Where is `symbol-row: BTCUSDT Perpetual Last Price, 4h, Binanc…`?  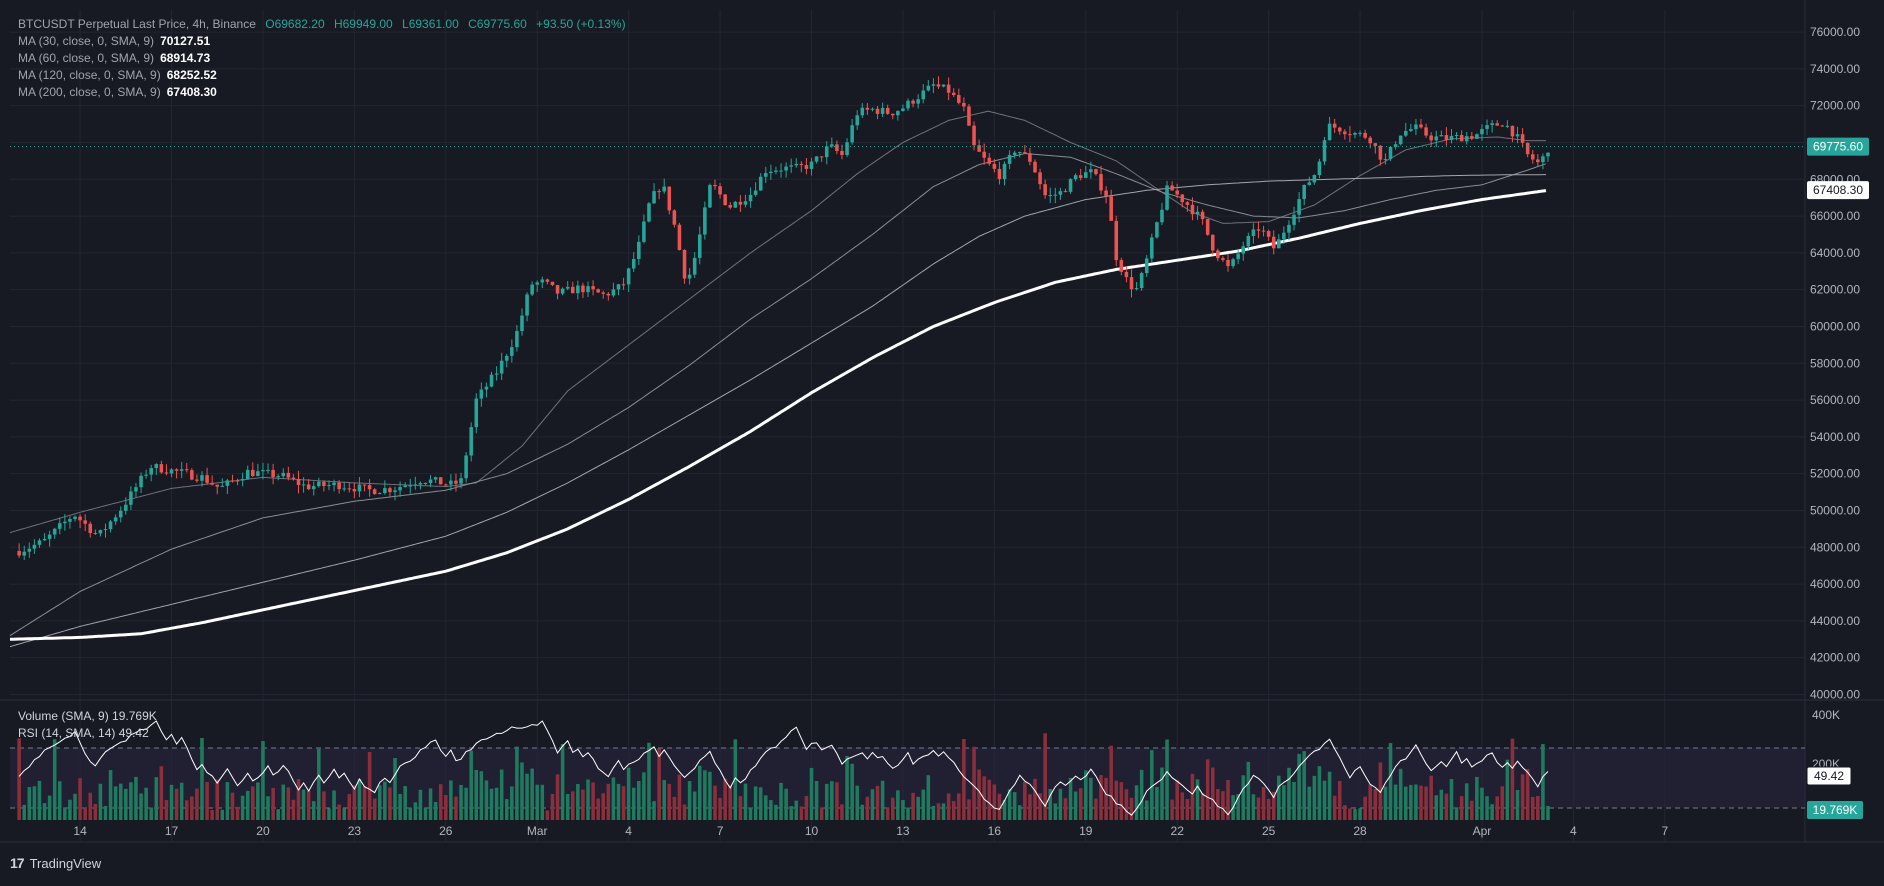 symbol-row: BTCUSDT Perpetual Last Price, 4h, Binanc… is located at coordinates (322, 24).